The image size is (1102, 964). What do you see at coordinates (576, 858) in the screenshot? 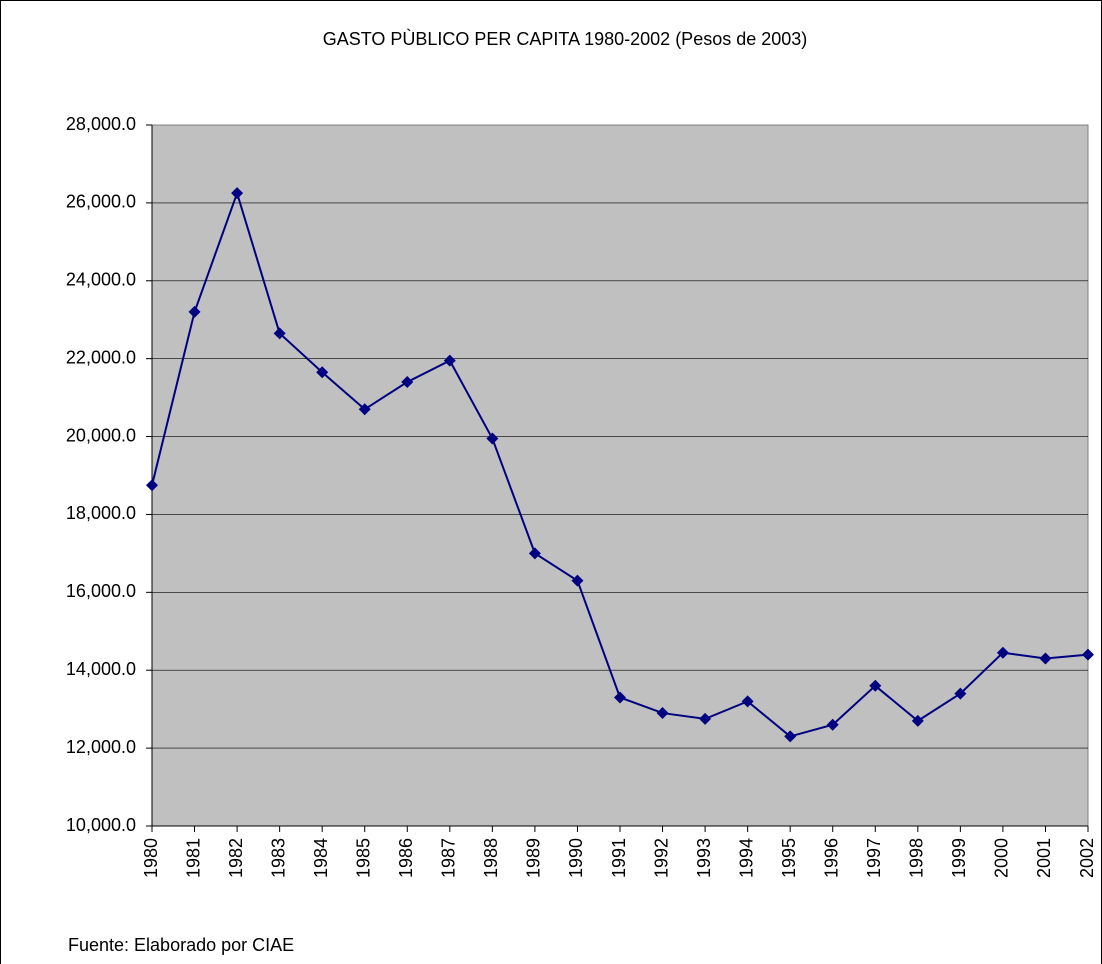
I see `x-tick-label: 1990` at bounding box center [576, 858].